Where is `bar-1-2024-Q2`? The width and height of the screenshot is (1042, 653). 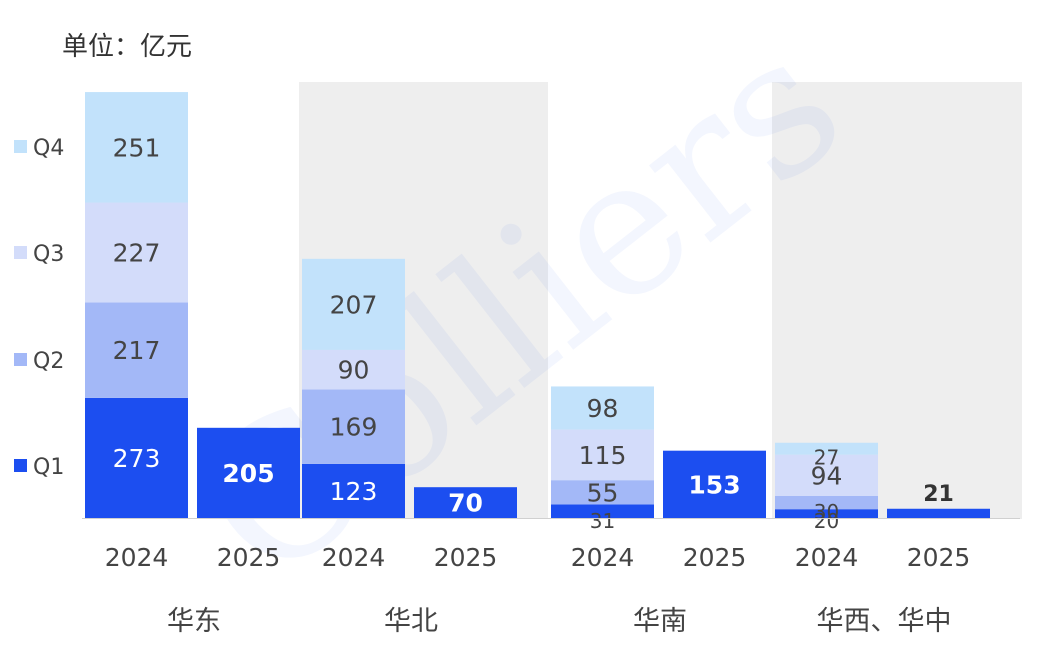 bar-1-2024-Q2 is located at coordinates (353, 426).